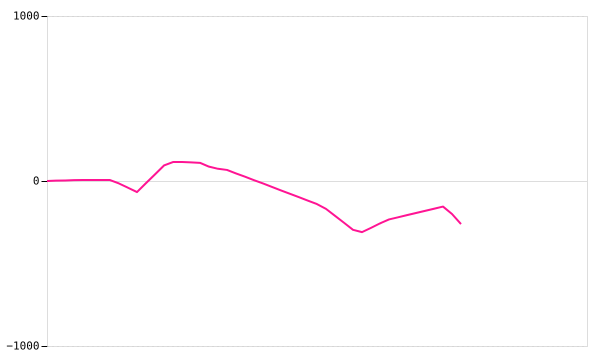  What do you see at coordinates (36, 181) in the screenshot?
I see `y-tick-label: 0` at bounding box center [36, 181].